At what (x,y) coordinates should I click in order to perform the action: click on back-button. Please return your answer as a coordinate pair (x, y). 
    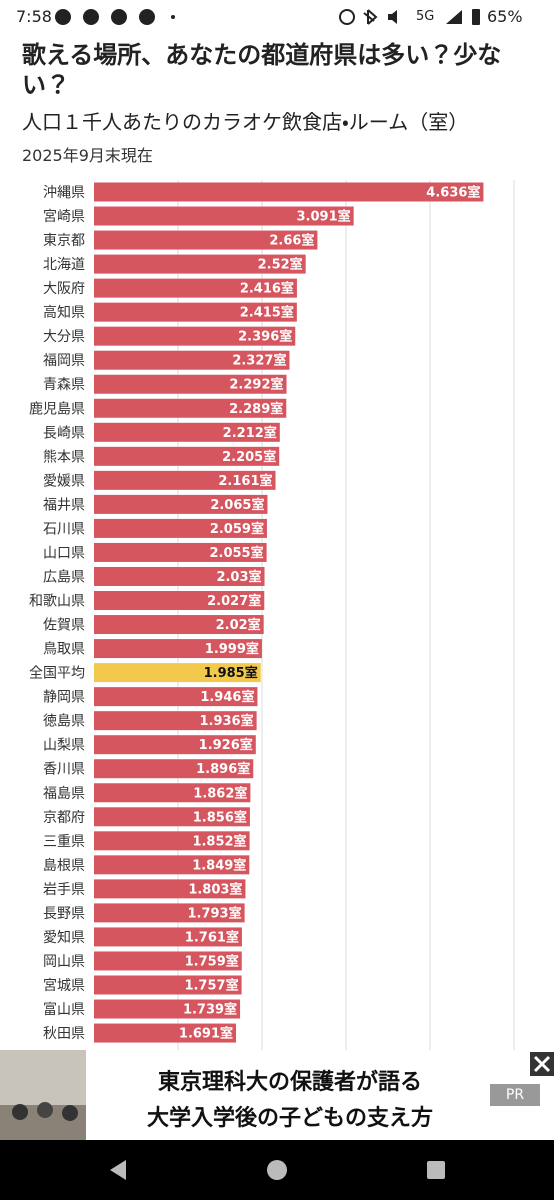
    Looking at the image, I should click on (118, 1170).